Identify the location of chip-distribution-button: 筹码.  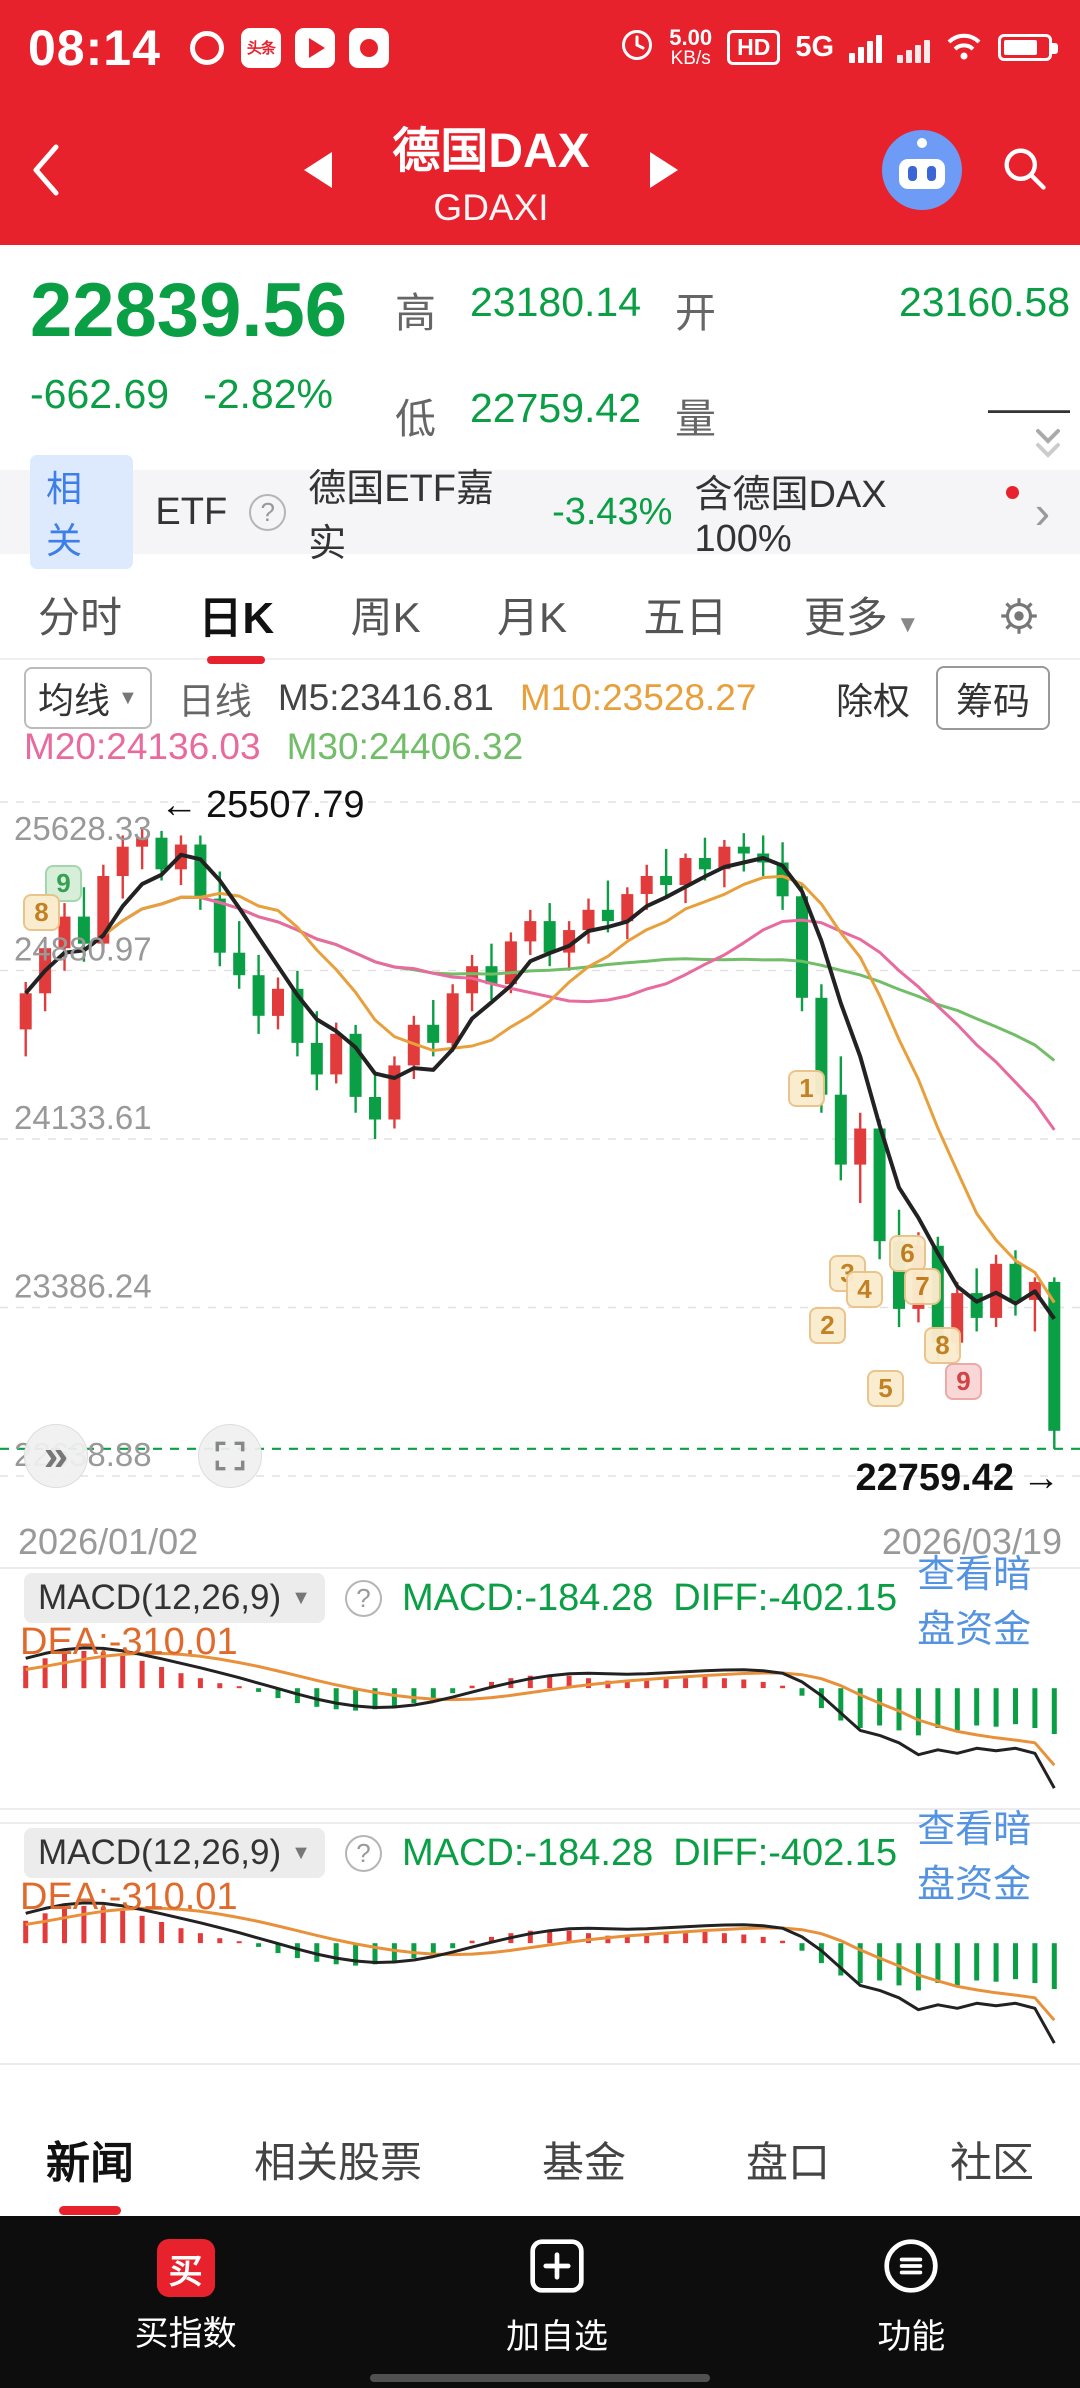
(993, 698).